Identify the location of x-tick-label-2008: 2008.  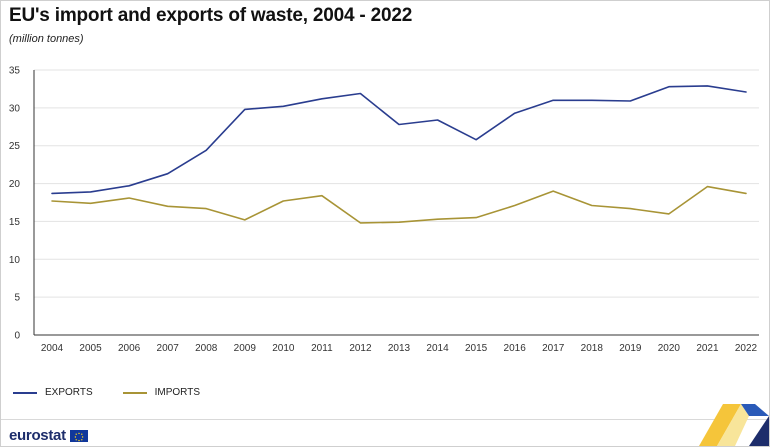
(206, 348).